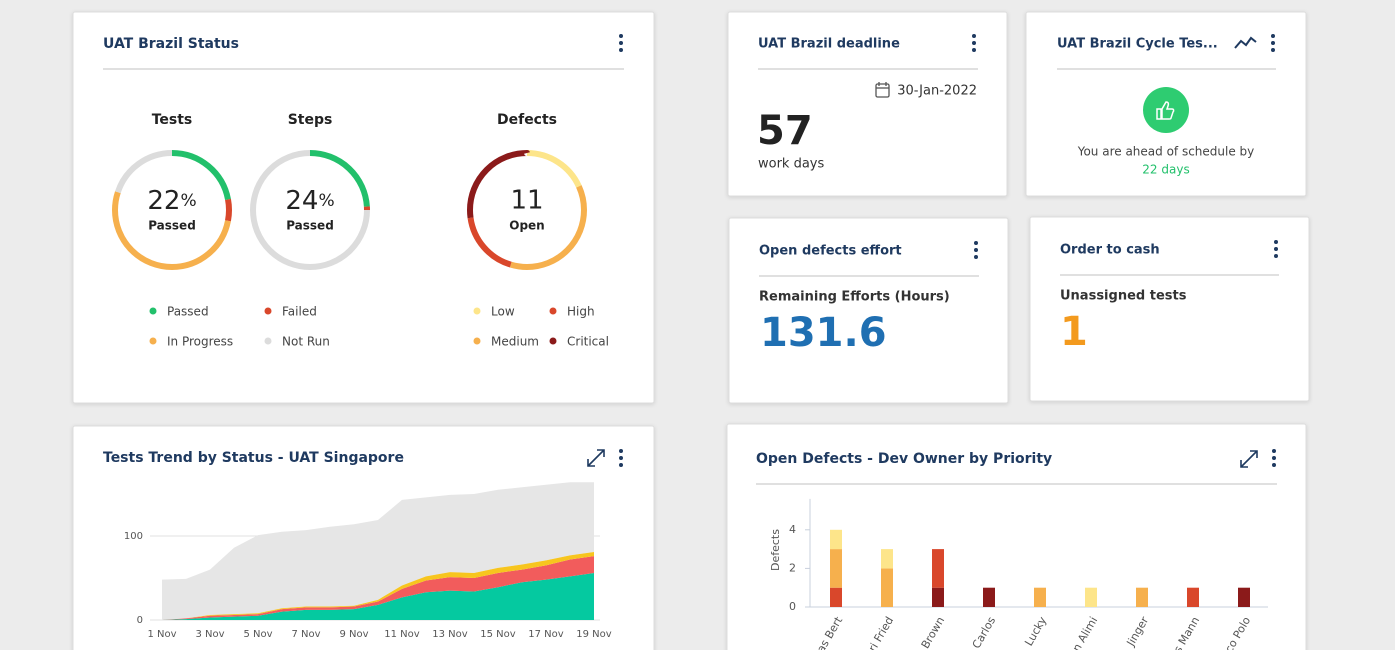  Describe the element at coordinates (1123, 296) in the screenshot. I see `order-label: Unassigned tests` at that location.